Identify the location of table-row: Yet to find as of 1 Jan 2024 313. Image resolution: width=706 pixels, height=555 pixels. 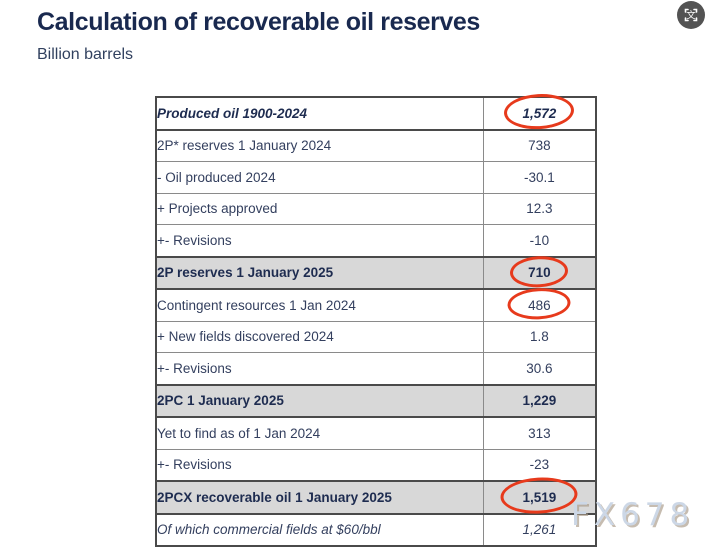
(376, 433).